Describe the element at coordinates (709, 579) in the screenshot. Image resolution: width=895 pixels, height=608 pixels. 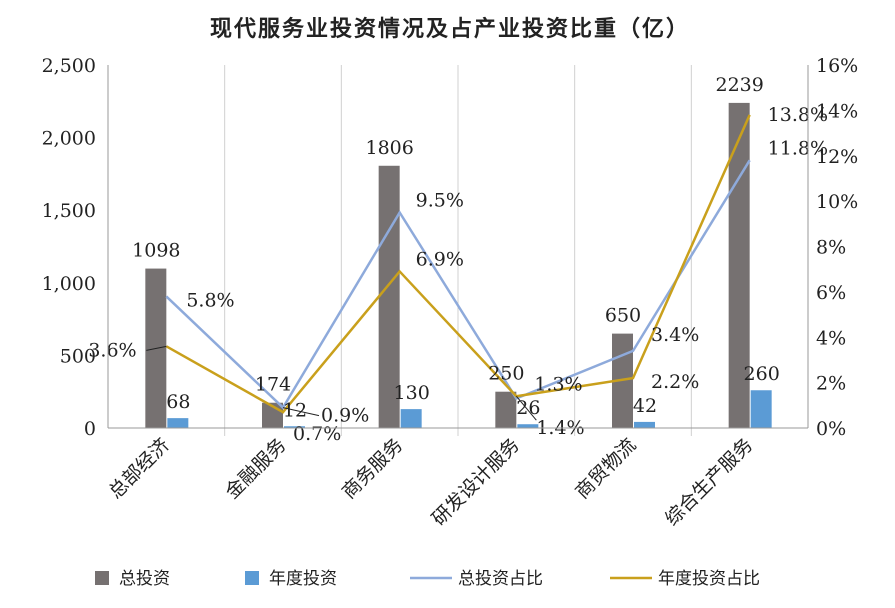
I see `legend-label: 年度投资占比` at that location.